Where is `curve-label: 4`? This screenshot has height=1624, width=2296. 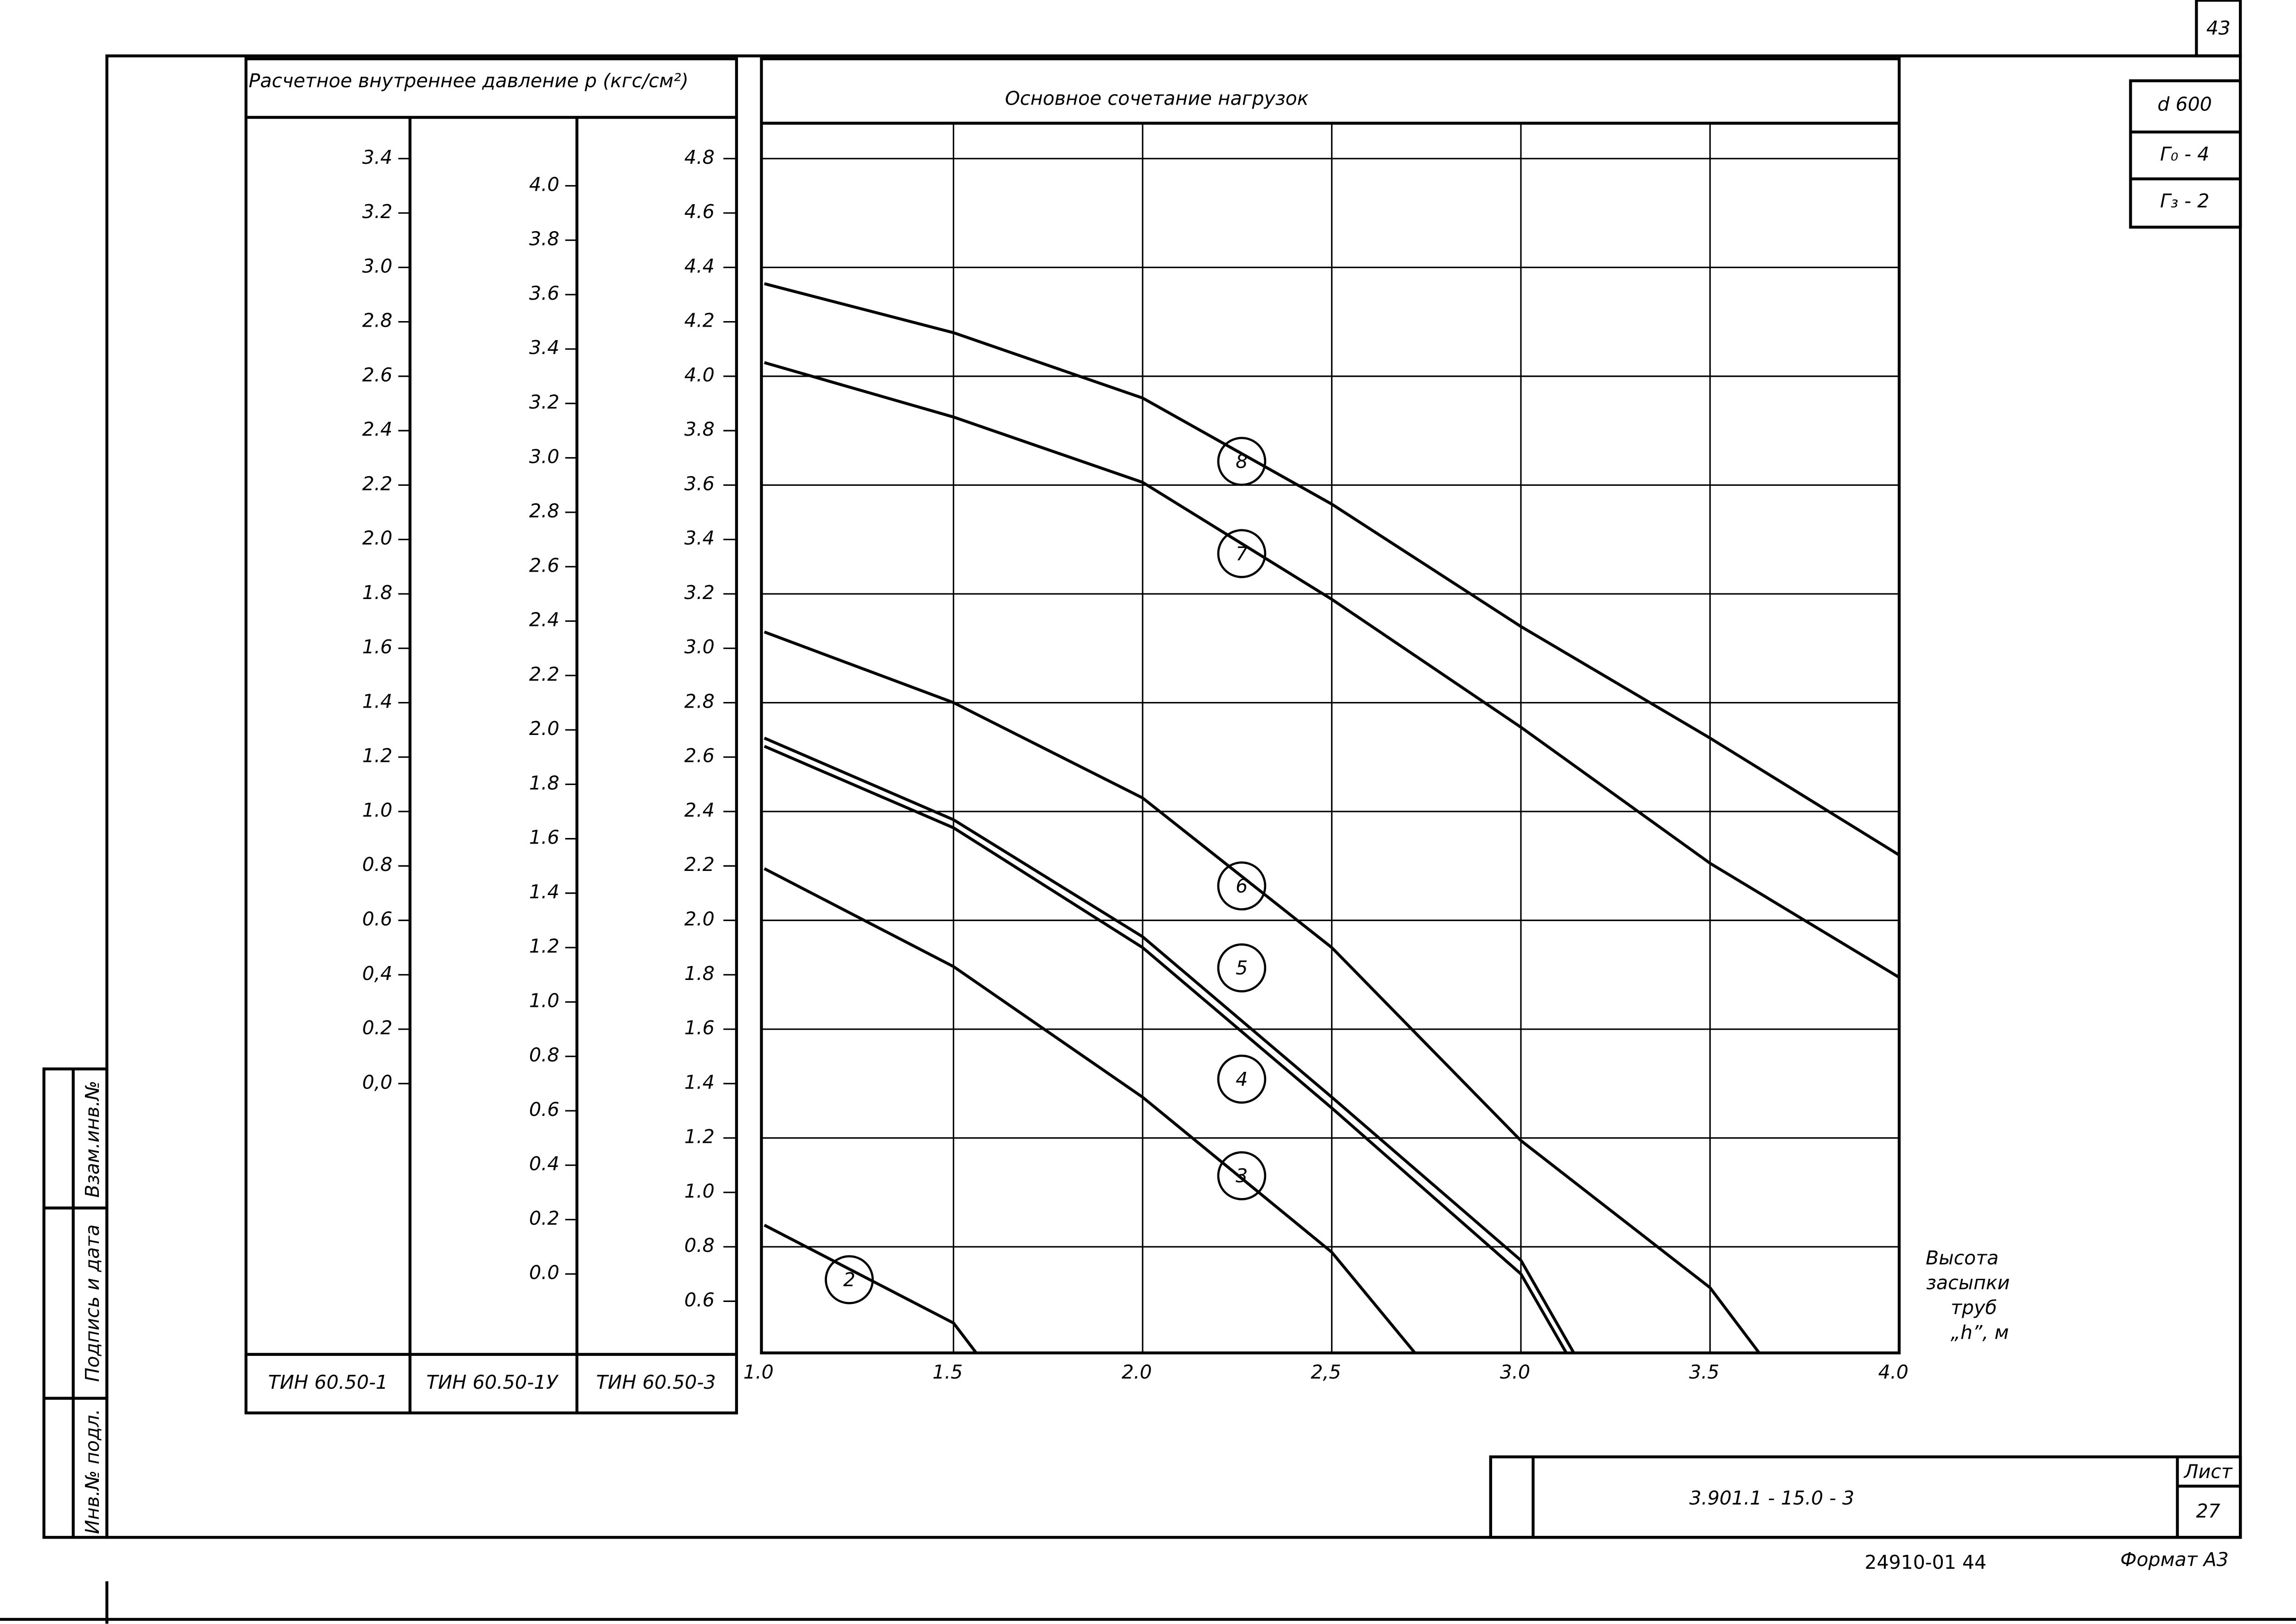 curve-label: 4 is located at coordinates (1242, 1079).